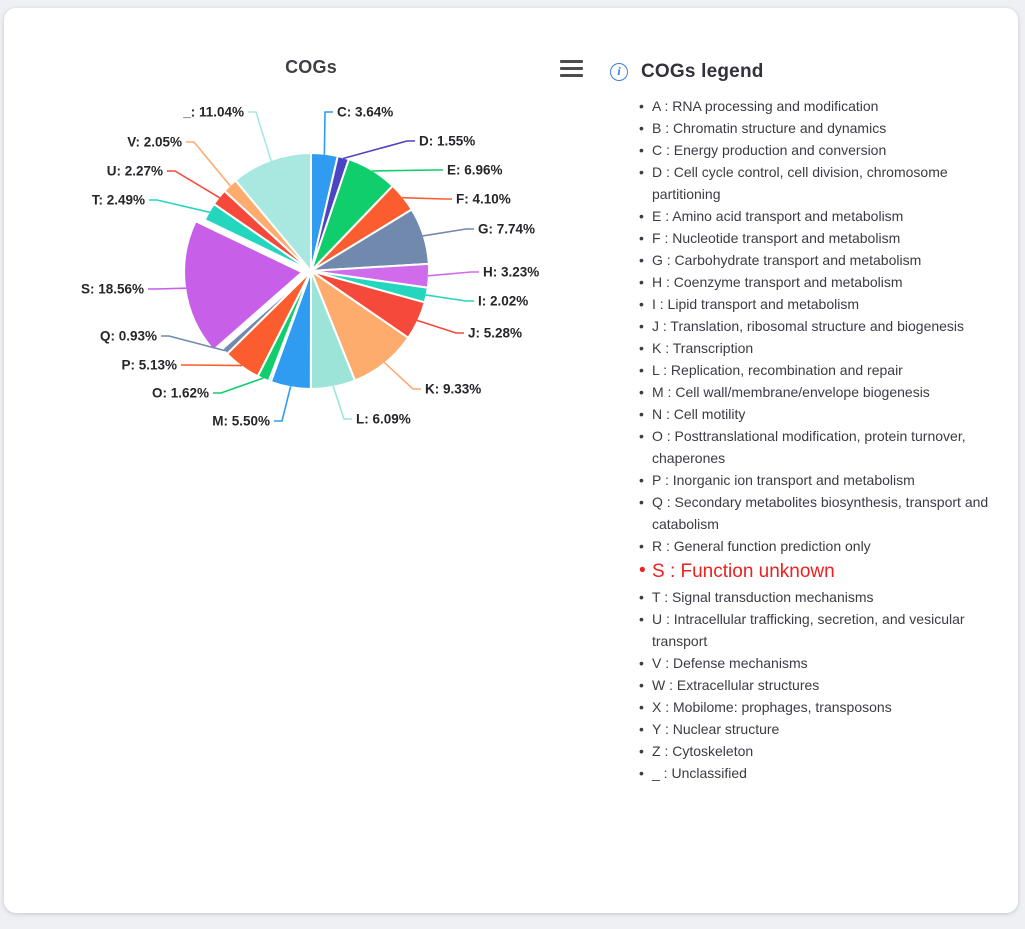 This screenshot has height=929, width=1025. What do you see at coordinates (820, 571) in the screenshot?
I see `legend-item-S: S : Function unknown` at bounding box center [820, 571].